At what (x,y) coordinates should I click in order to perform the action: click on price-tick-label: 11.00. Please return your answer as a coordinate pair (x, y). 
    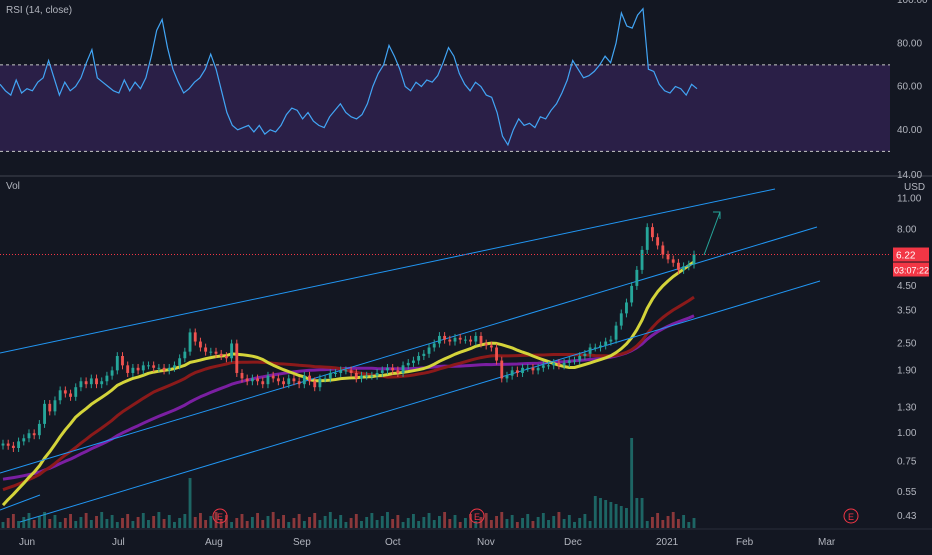
    Looking at the image, I should click on (909, 198).